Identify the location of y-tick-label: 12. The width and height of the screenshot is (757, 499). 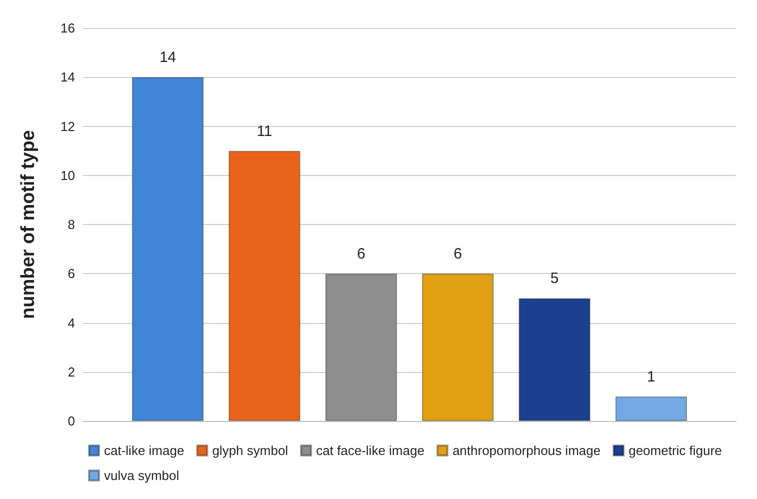
(67, 126).